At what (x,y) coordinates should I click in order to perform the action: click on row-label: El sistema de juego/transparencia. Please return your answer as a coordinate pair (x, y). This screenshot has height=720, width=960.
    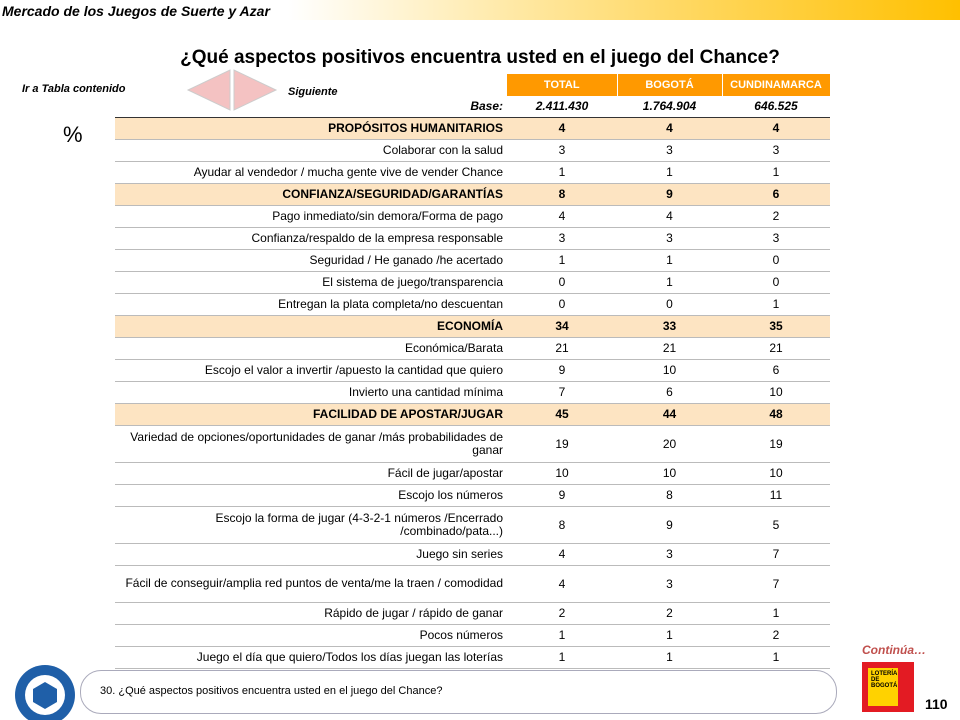
    Looking at the image, I should click on (311, 282).